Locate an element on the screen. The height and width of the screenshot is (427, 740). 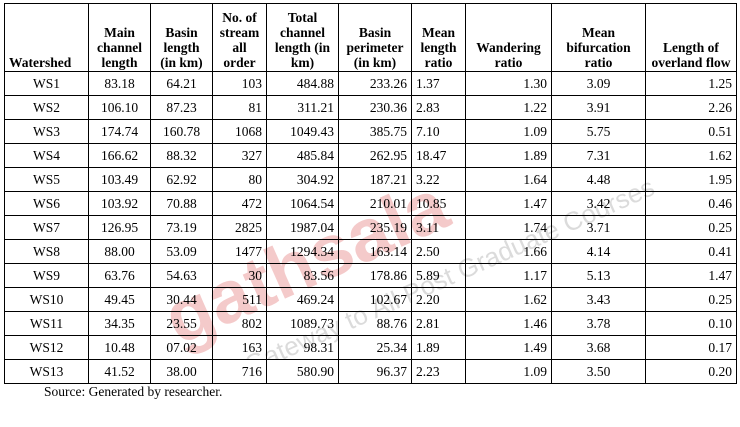
cell-mean-length-ratio: 3.11 is located at coordinates (438, 227).